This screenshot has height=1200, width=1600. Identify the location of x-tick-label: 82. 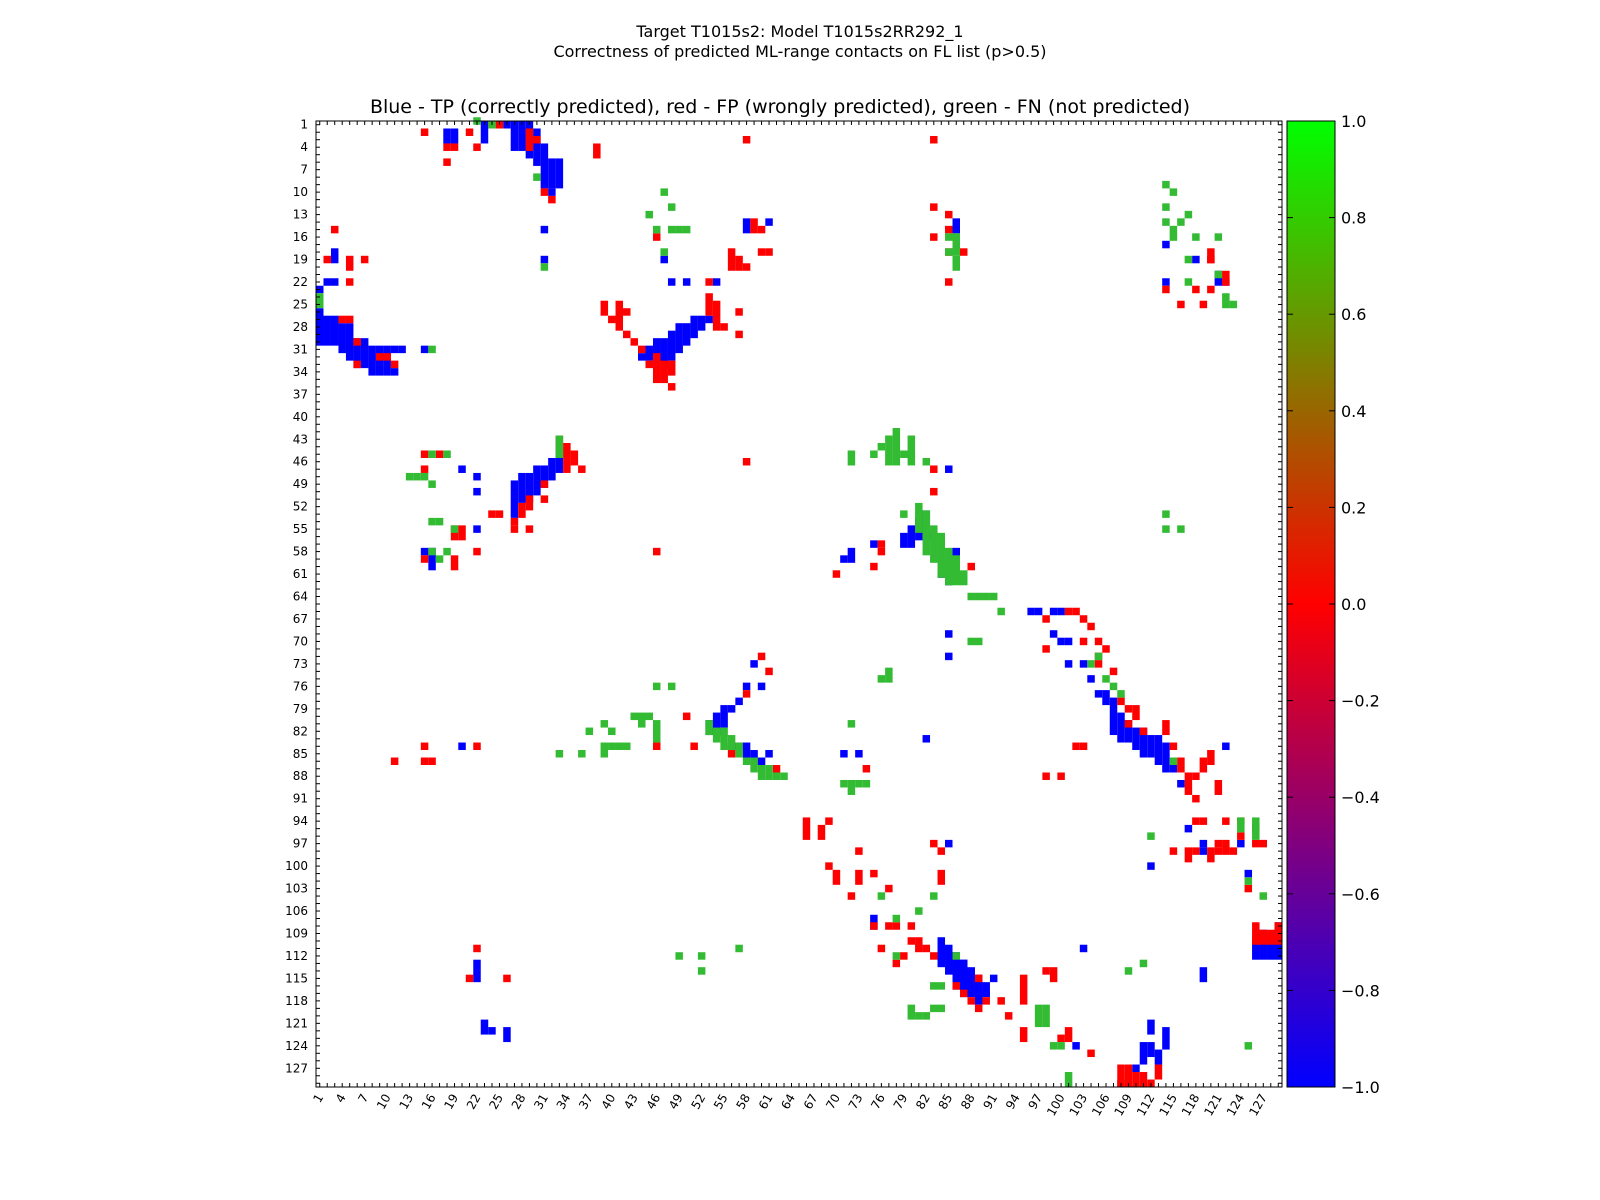
(923, 1102).